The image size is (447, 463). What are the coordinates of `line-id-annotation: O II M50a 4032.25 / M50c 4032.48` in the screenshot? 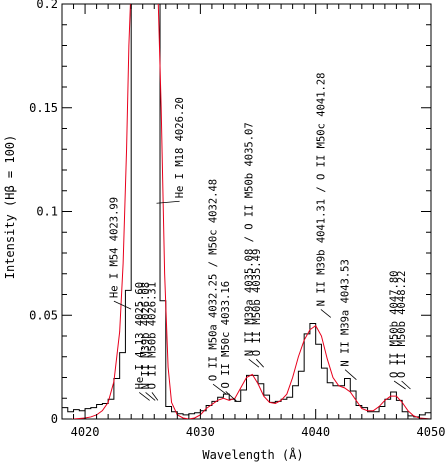 It's located at (214, 280).